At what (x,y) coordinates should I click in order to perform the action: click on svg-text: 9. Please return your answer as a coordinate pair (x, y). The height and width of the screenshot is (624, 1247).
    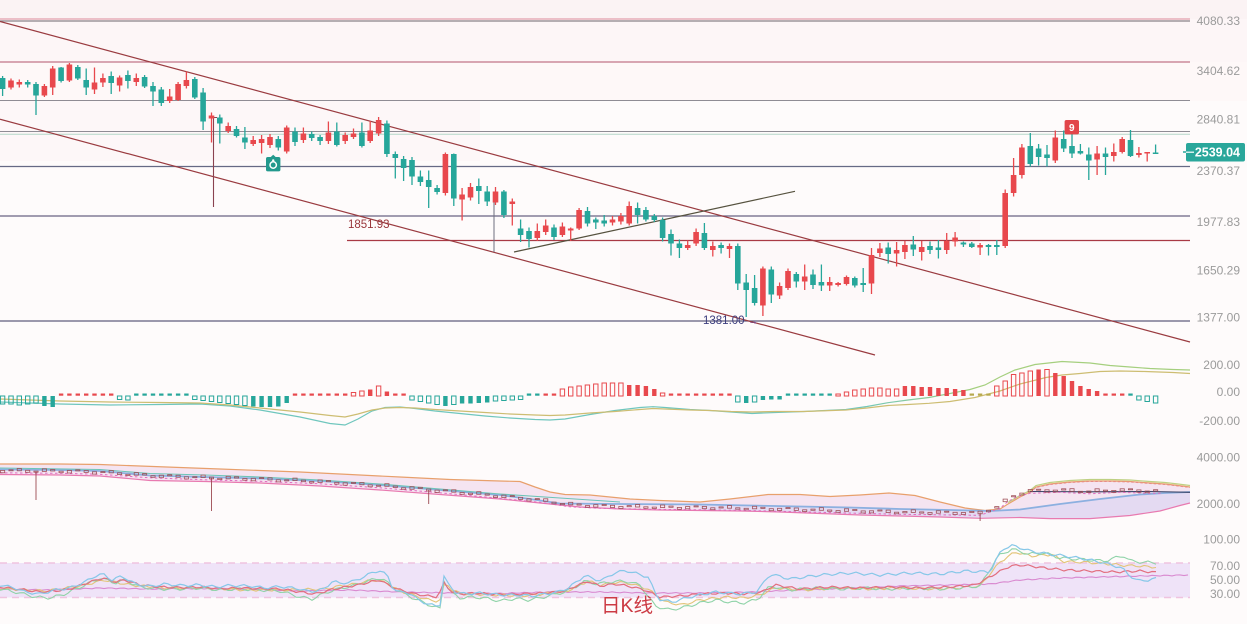
    Looking at the image, I should click on (1072, 128).